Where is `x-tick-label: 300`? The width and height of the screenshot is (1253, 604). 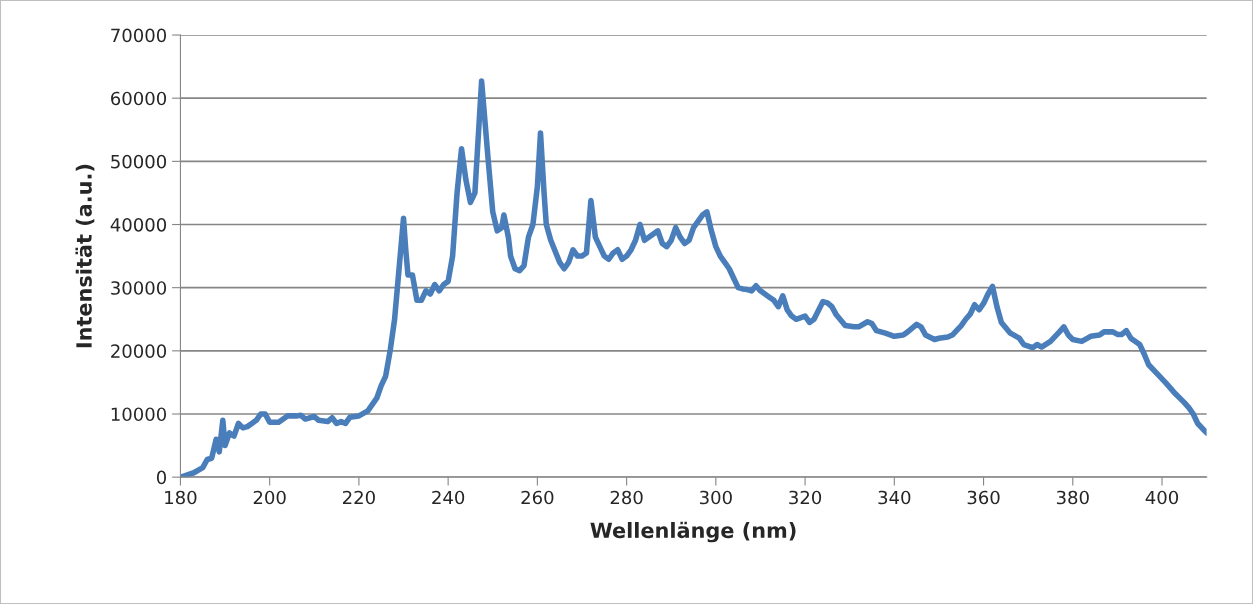
x-tick-label: 300 is located at coordinates (715, 497).